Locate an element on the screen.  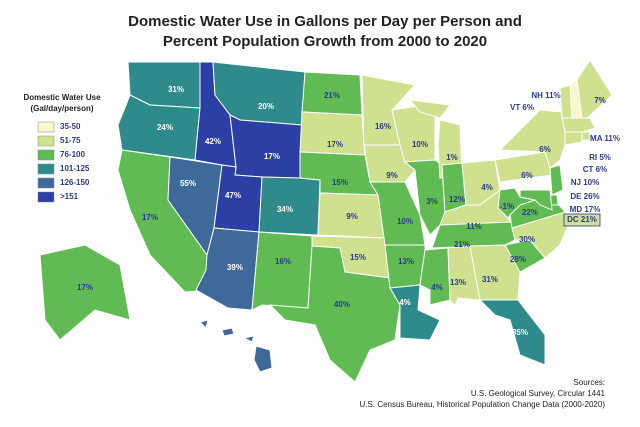
state-label: MD 17% is located at coordinates (585, 209).